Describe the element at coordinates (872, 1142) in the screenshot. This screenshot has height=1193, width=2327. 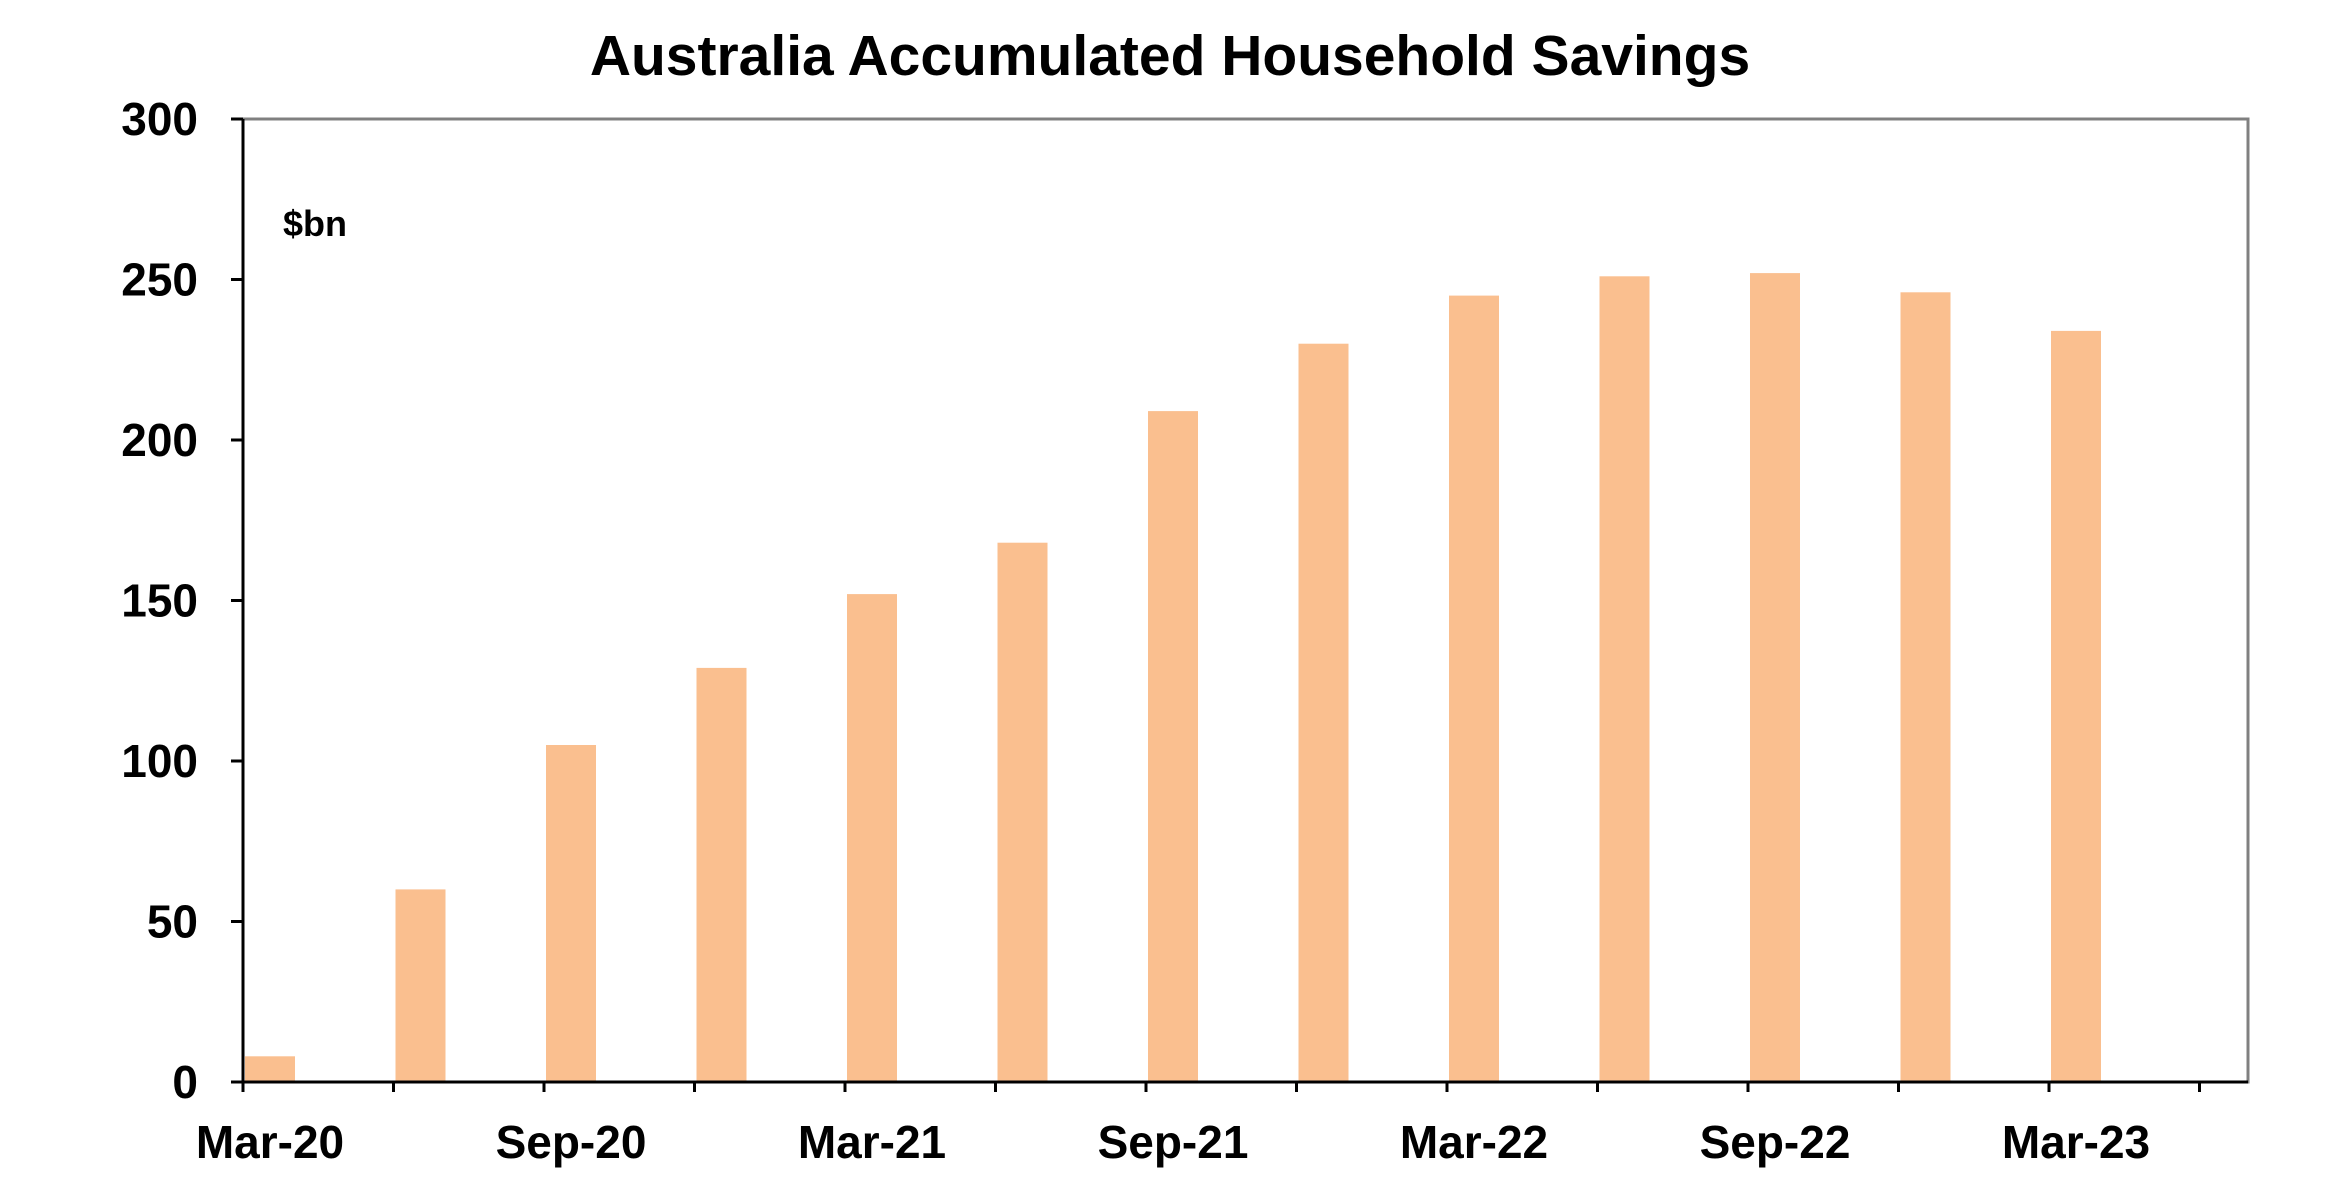
I see `x-tick-label: Mar-21` at that location.